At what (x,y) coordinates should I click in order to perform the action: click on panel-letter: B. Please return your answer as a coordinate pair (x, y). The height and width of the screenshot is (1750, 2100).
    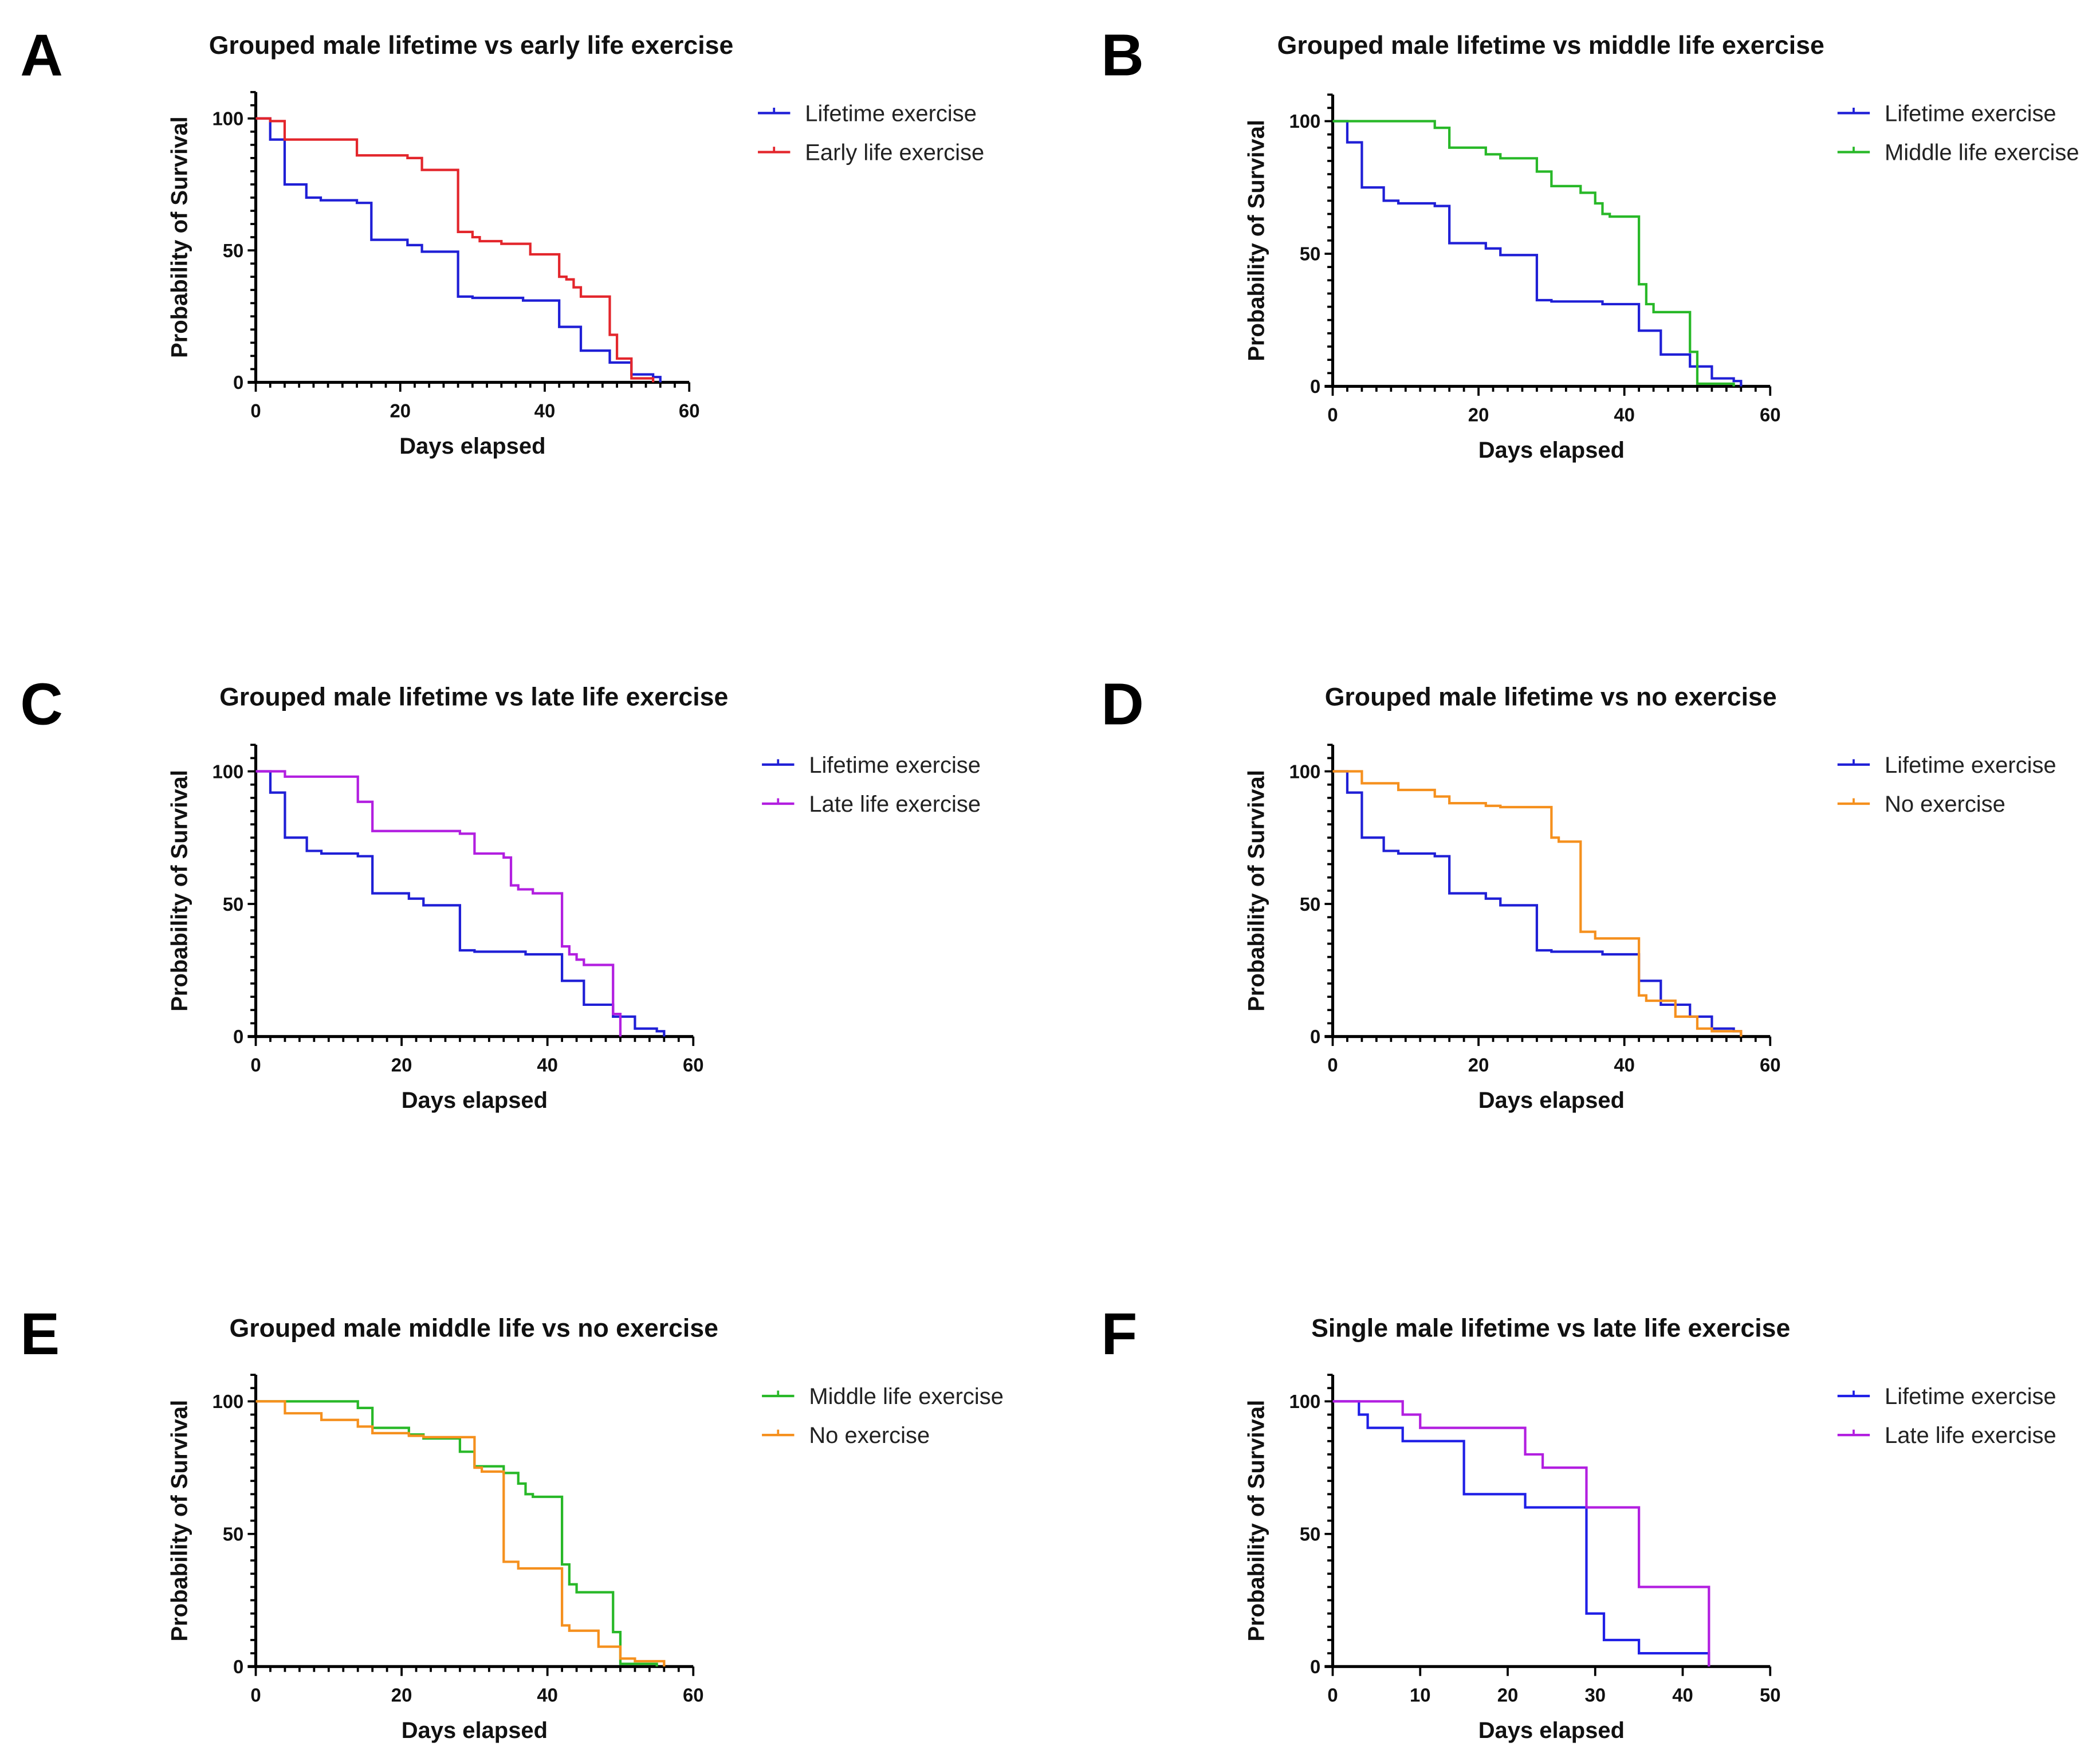
    Looking at the image, I should click on (1122, 55).